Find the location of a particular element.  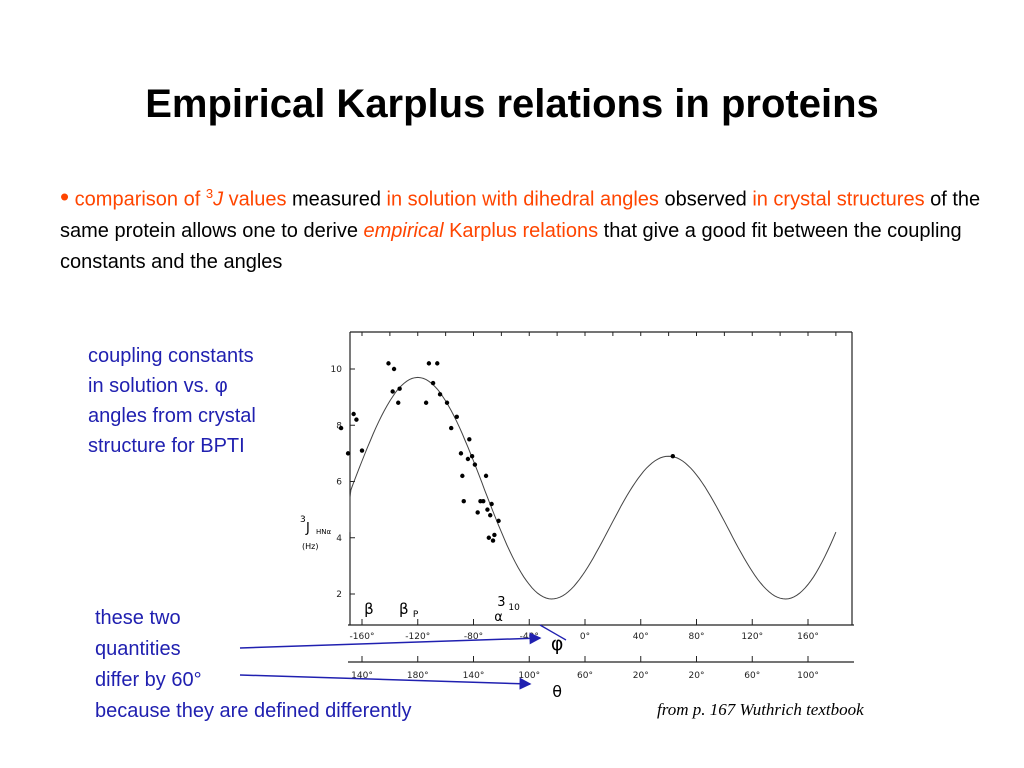

bullet-j: J is located at coordinates (218, 199).